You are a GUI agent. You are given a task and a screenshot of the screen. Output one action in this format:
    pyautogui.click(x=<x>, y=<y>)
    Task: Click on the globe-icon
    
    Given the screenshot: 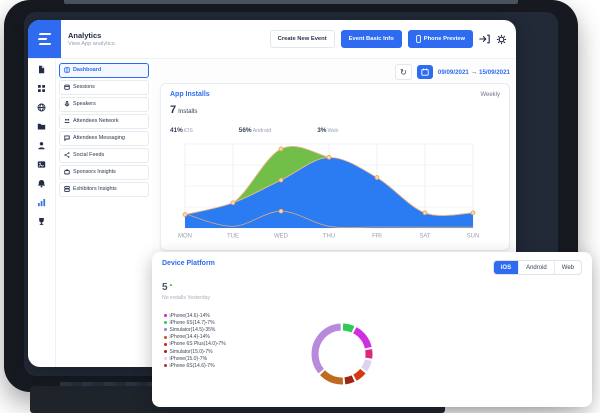 What is the action you would take?
    pyautogui.click(x=41, y=107)
    